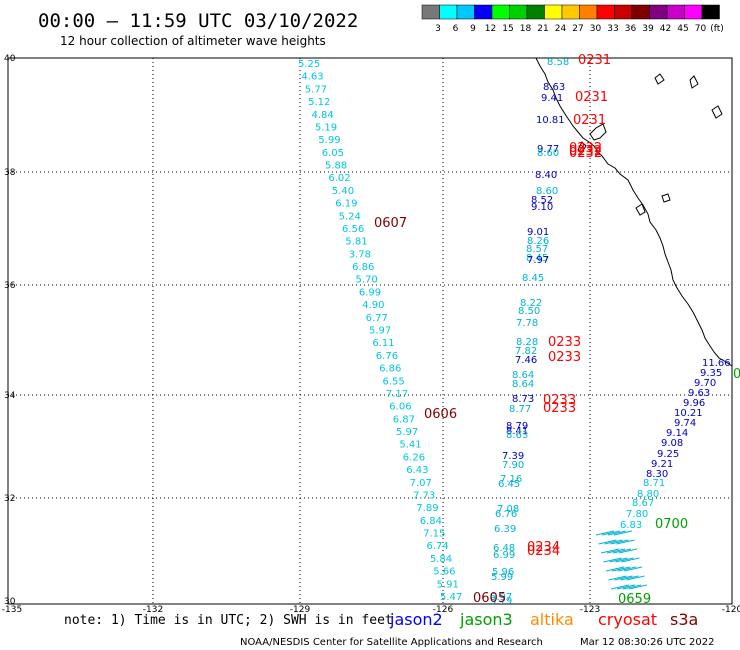 The height and width of the screenshot is (650, 740). I want to click on swh-value-track-b: 8.77, so click(520, 409).